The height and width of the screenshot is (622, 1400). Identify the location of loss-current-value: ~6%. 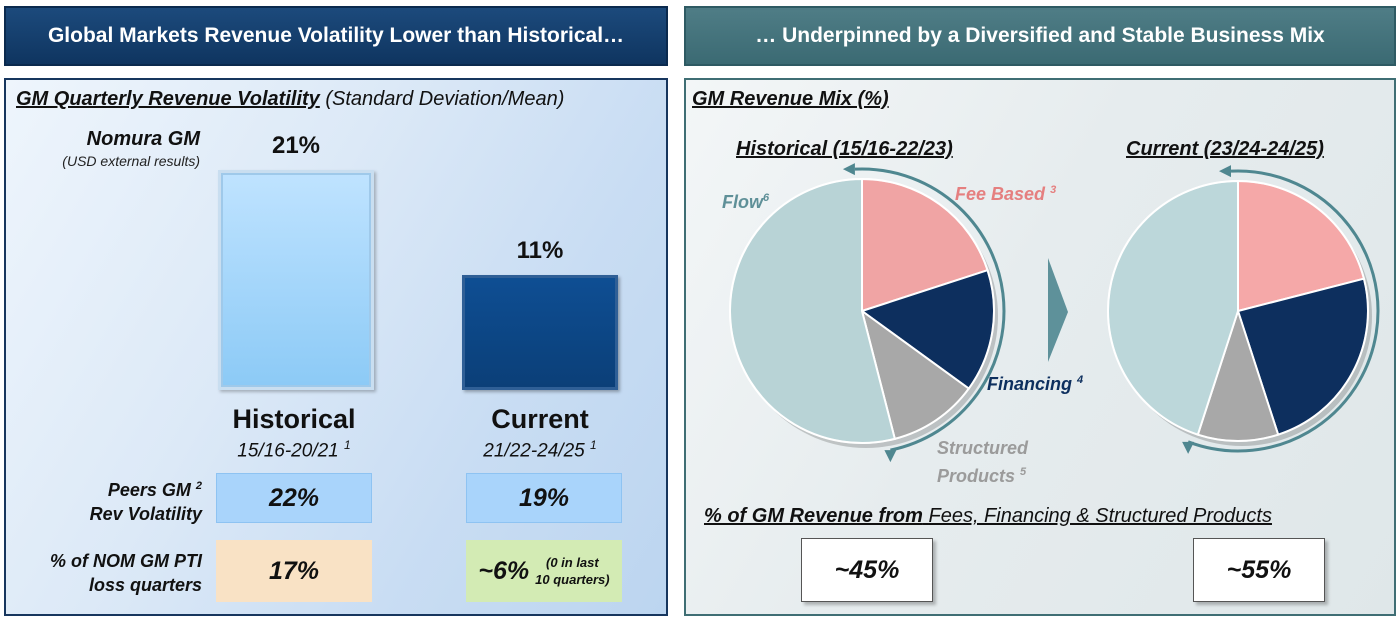
(504, 570).